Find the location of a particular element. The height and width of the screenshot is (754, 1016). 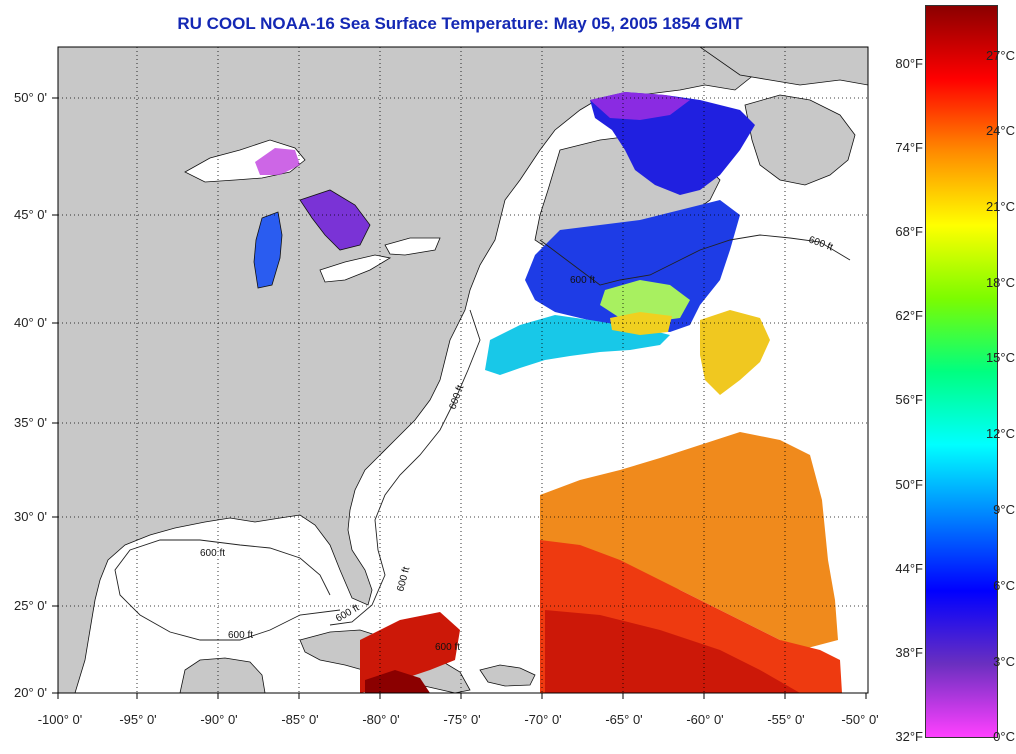

sst-caribbean-darkred is located at coordinates (397, 681).